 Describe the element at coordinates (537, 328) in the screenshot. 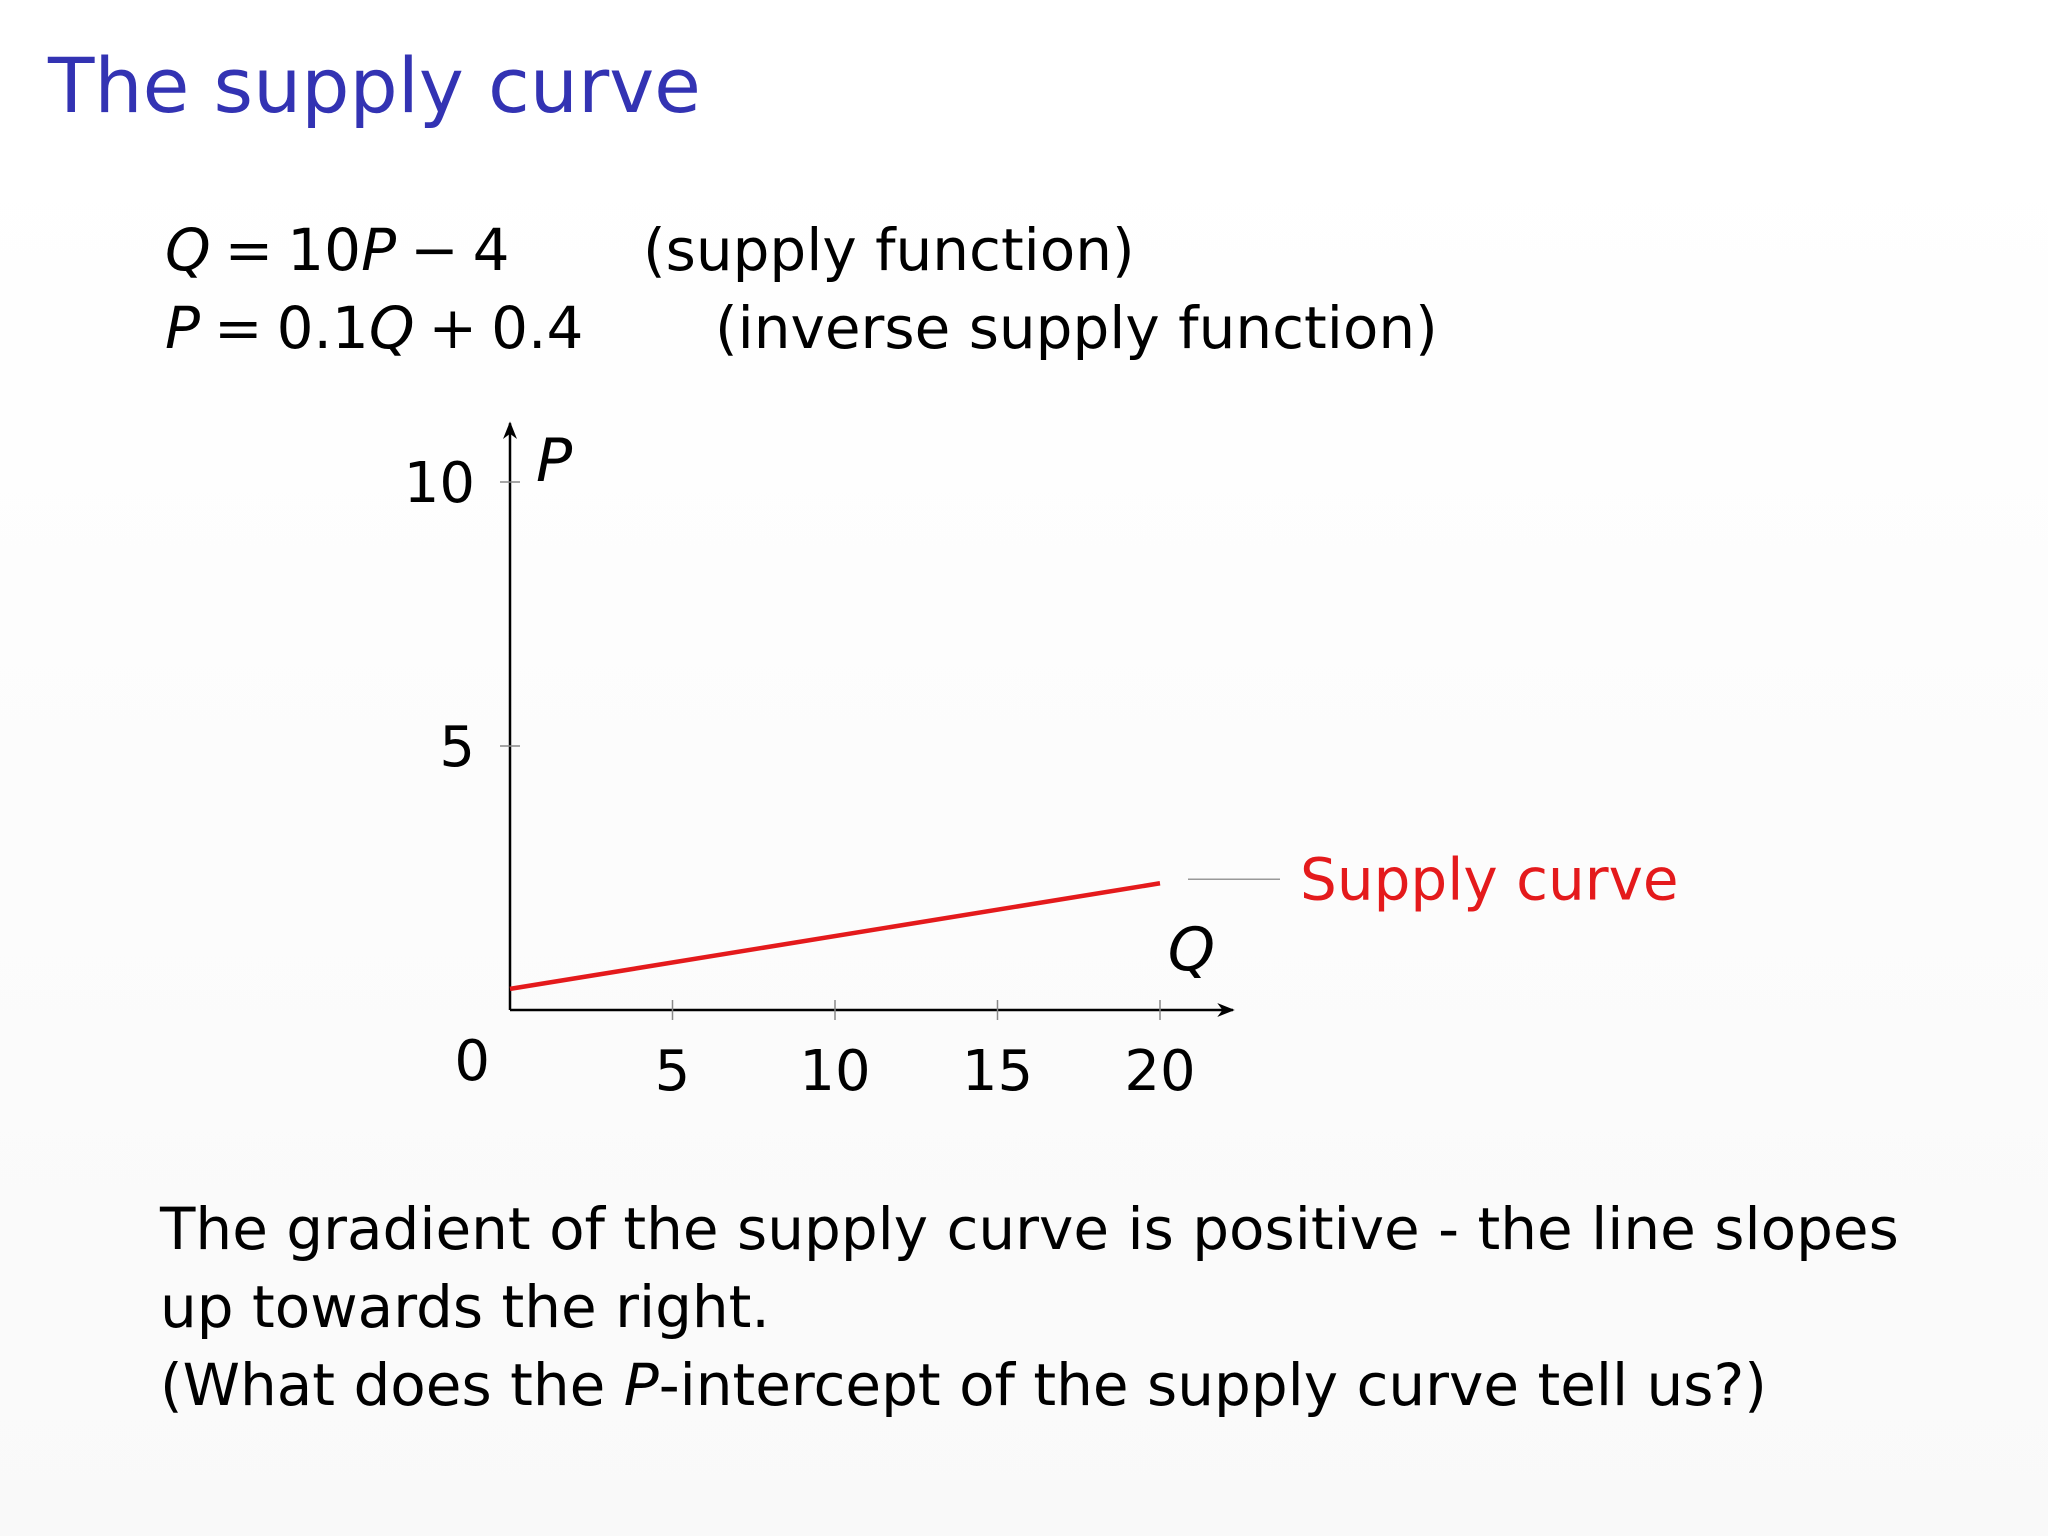

I see `equation-constant: 0.4` at that location.